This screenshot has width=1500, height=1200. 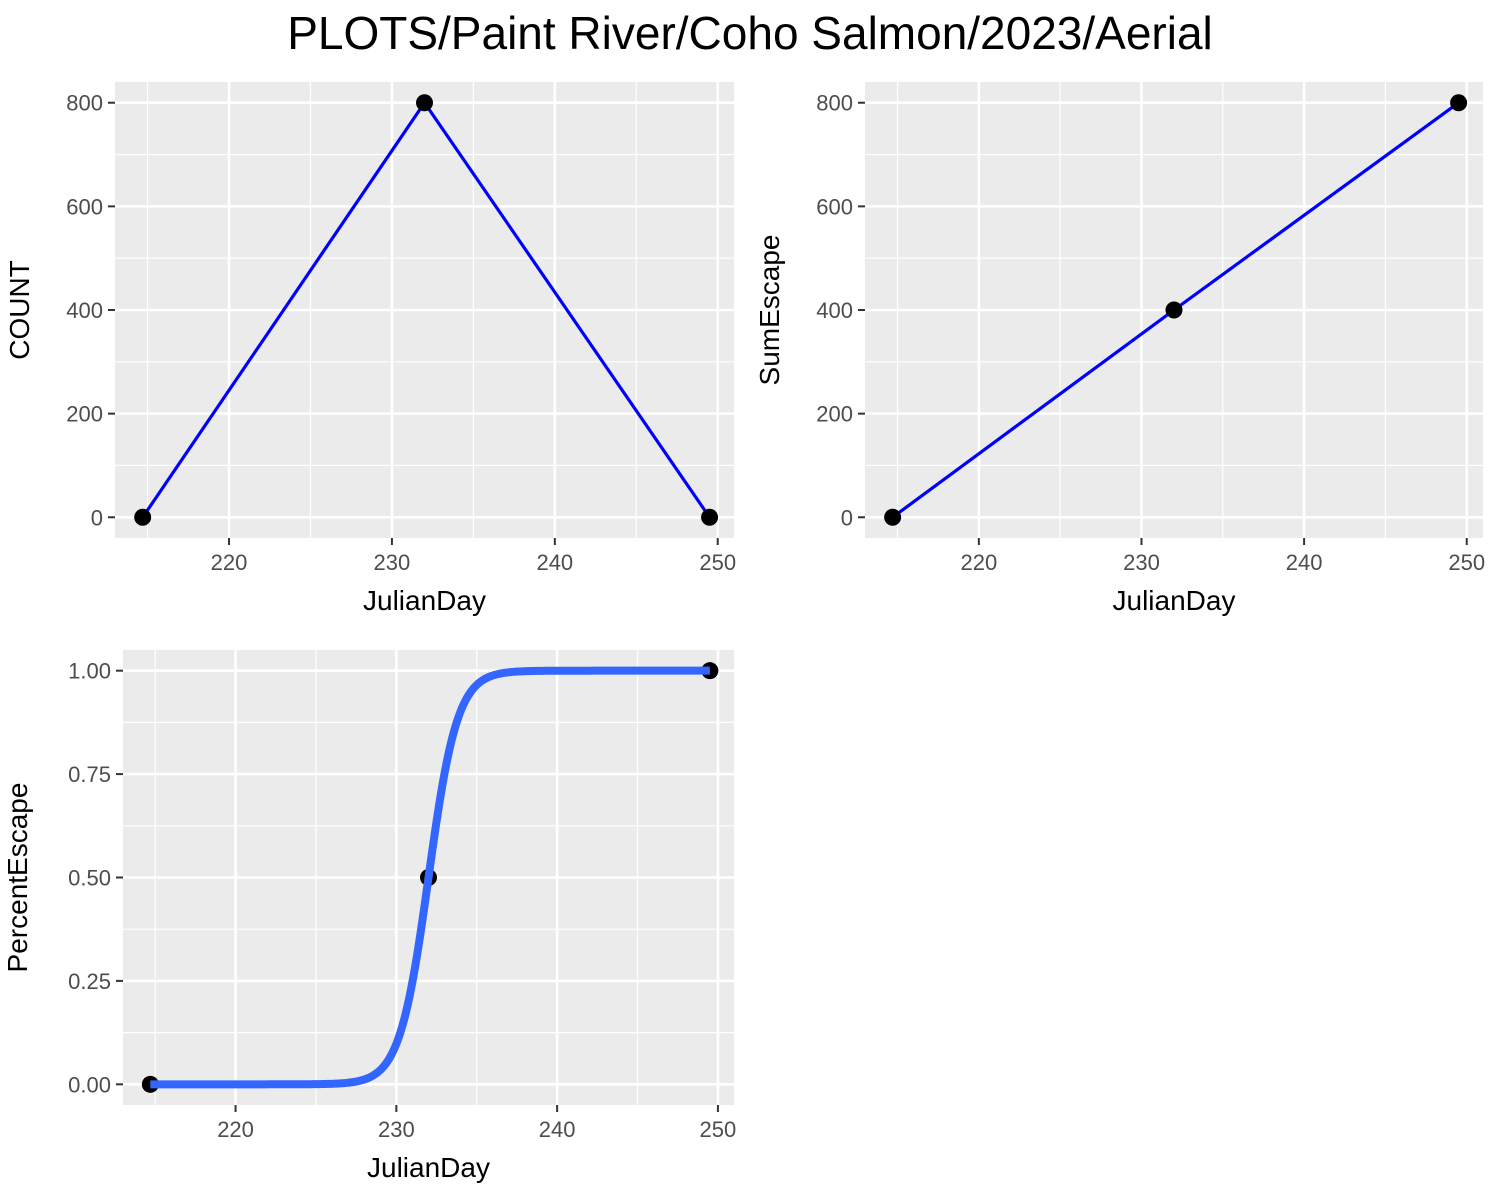 I want to click on y-tick-label: 1.00, so click(x=89, y=671).